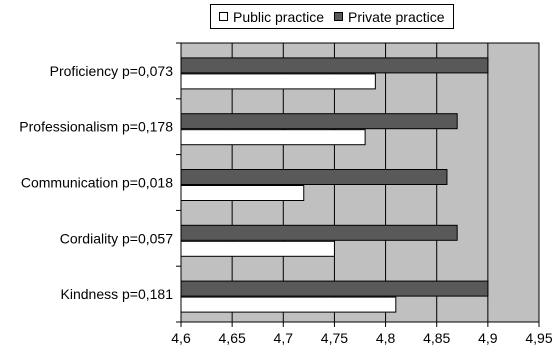 This screenshot has width=557, height=362. I want to click on legend-item-private: Private practice, so click(389, 16).